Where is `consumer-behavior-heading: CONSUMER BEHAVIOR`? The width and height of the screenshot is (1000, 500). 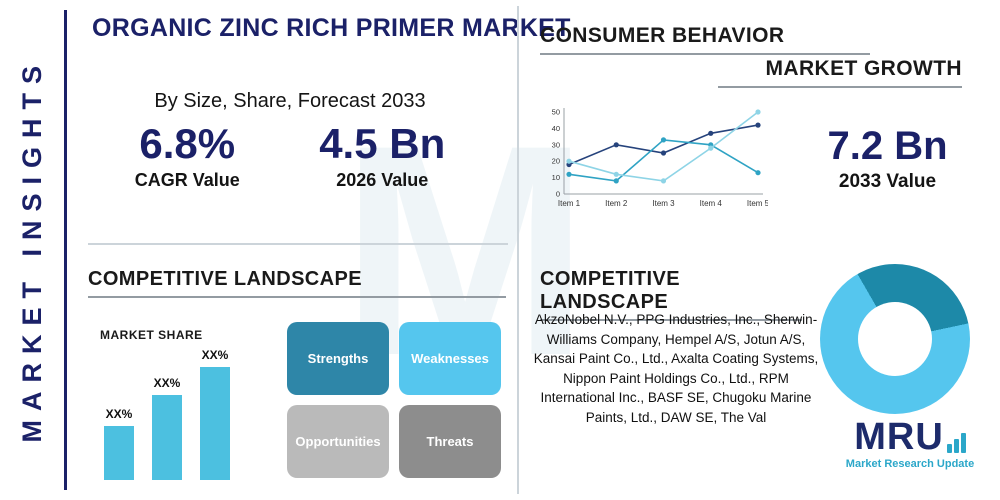
consumer-behavior-heading: CONSUMER BEHAVIOR is located at coordinates (705, 39).